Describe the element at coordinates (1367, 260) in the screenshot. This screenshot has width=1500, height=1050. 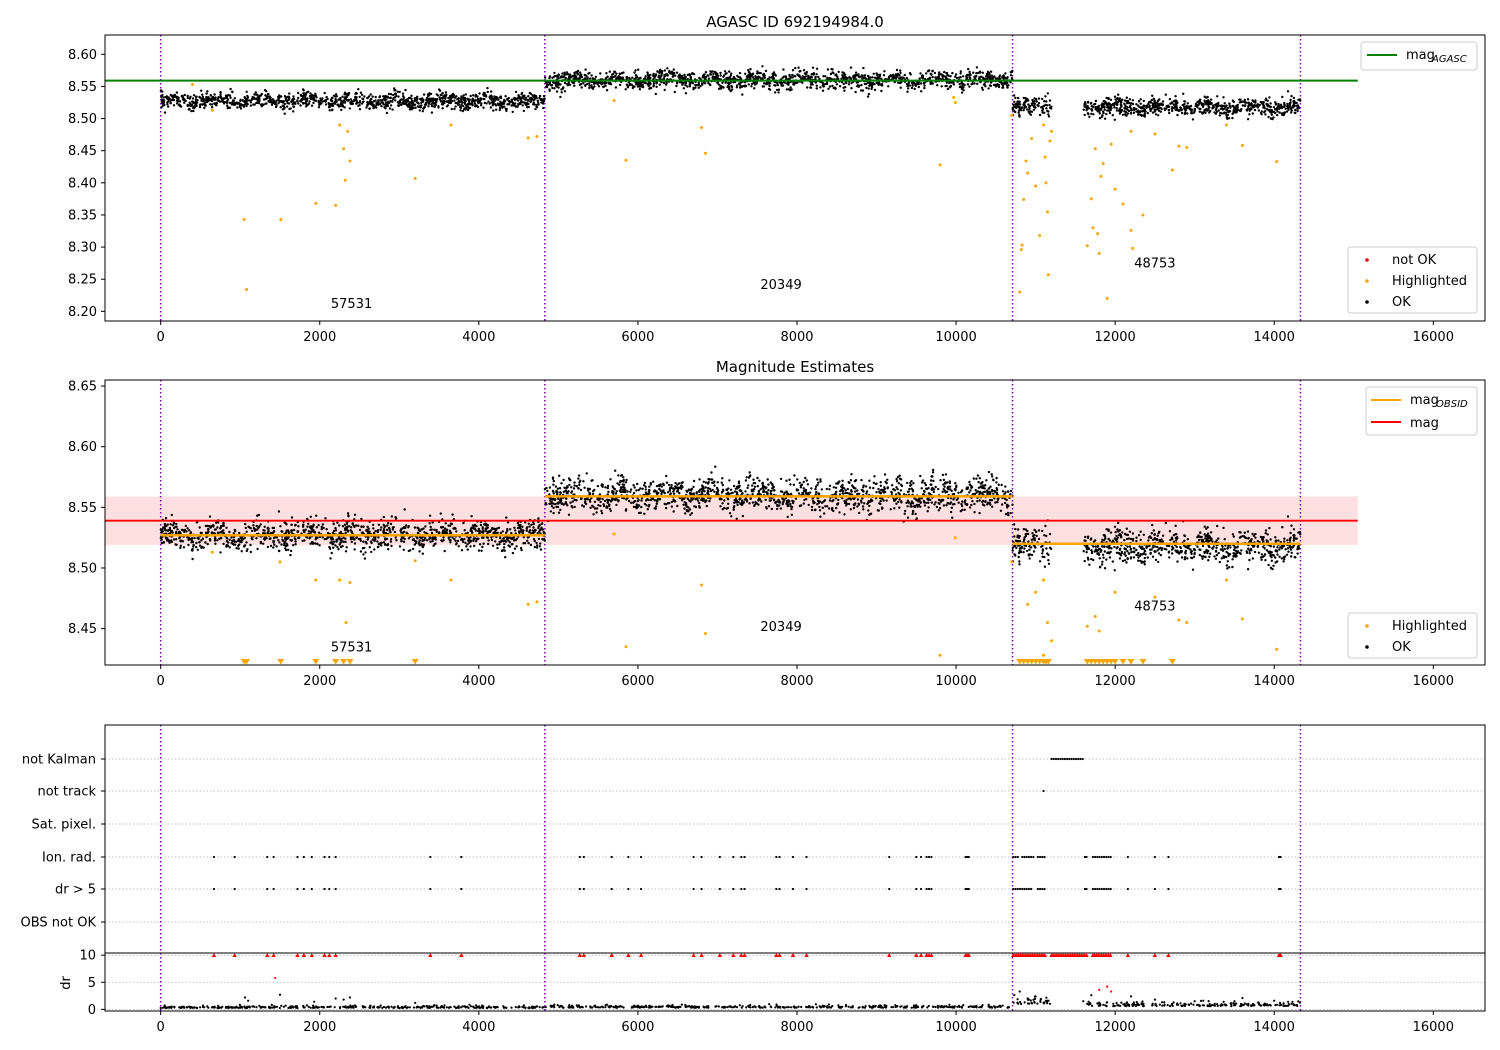
I see `legend-marker-not-ok` at that location.